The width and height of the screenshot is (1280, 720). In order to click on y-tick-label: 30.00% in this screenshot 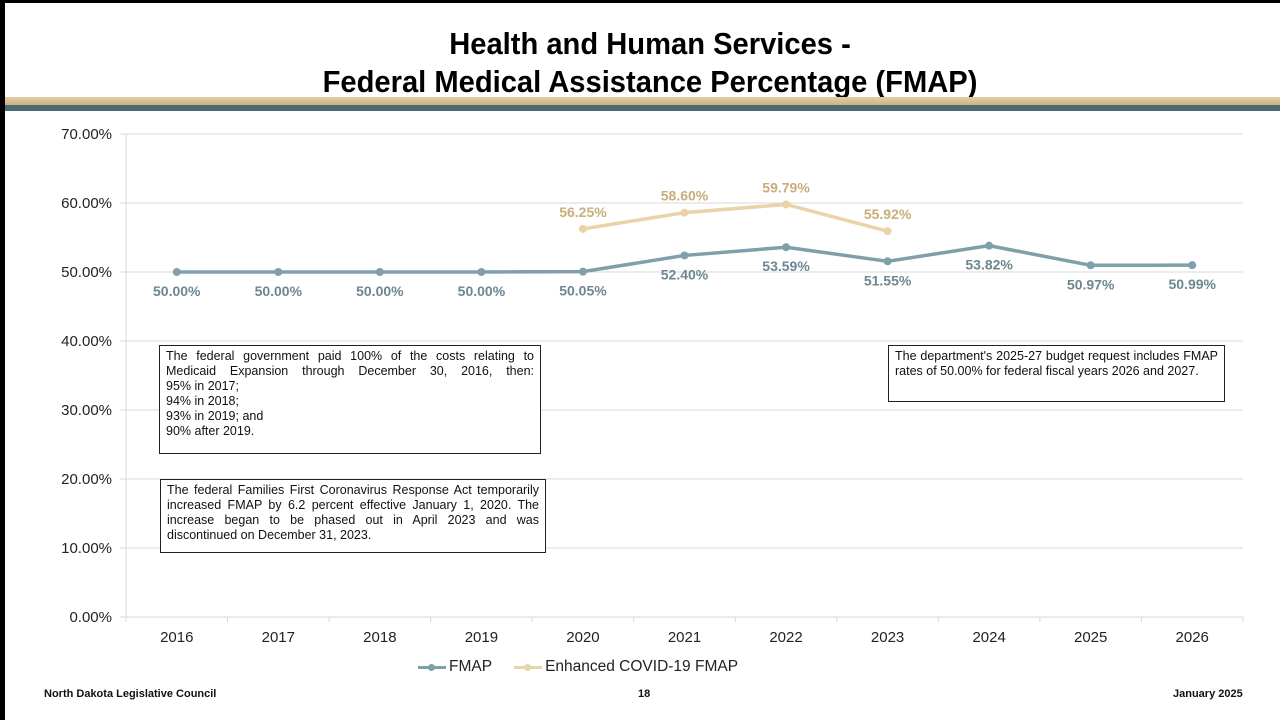, I will do `click(86, 410)`.